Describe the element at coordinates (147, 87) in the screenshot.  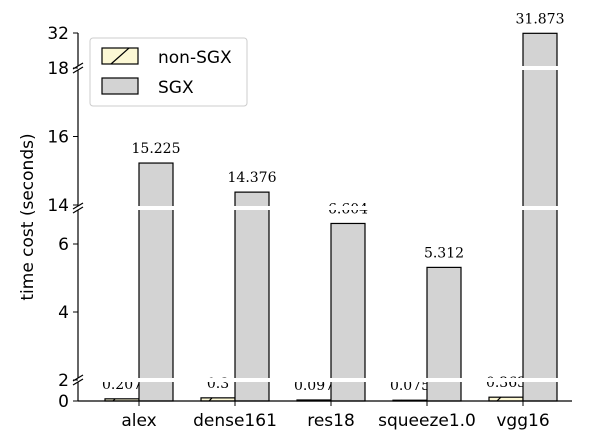
I see `legend-item-sgx: SGX` at that location.